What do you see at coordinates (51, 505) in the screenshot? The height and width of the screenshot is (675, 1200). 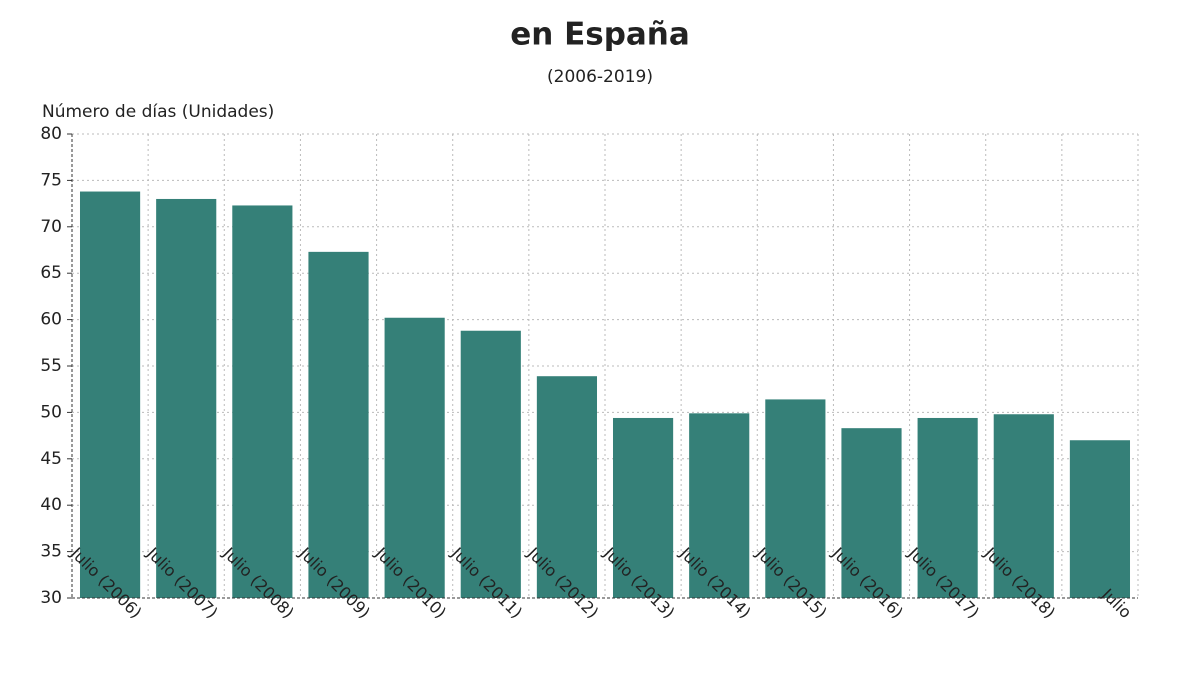 I see `y-tick-label: 40` at bounding box center [51, 505].